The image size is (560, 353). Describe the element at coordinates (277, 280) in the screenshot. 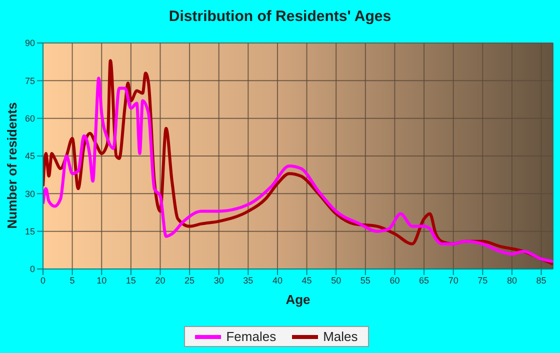

I see `x-tick-label: 40` at that location.